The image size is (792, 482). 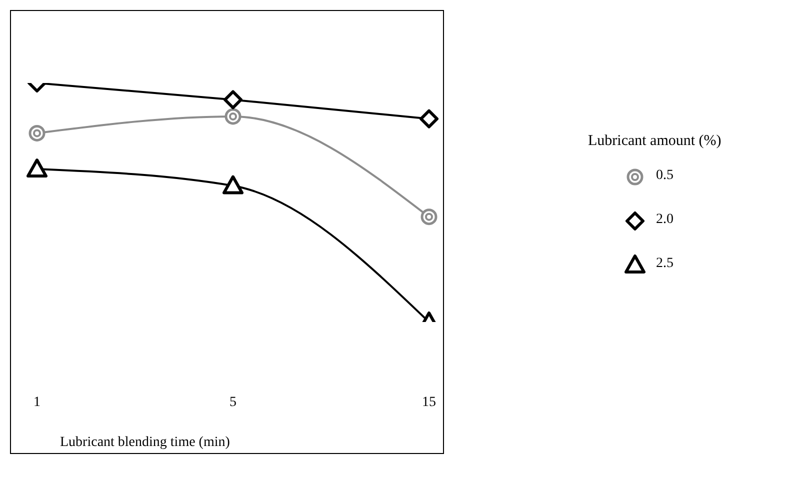 What do you see at coordinates (665, 220) in the screenshot?
I see `legend-label: 2.0` at bounding box center [665, 220].